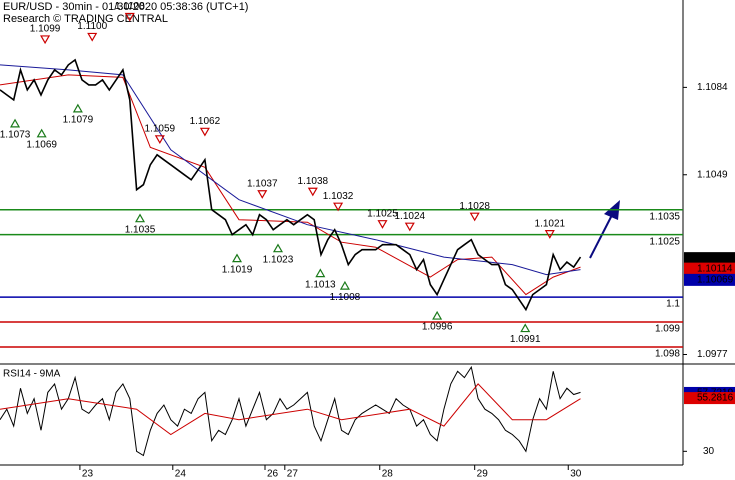  I want to click on high-label: 1.1024, so click(410, 216).